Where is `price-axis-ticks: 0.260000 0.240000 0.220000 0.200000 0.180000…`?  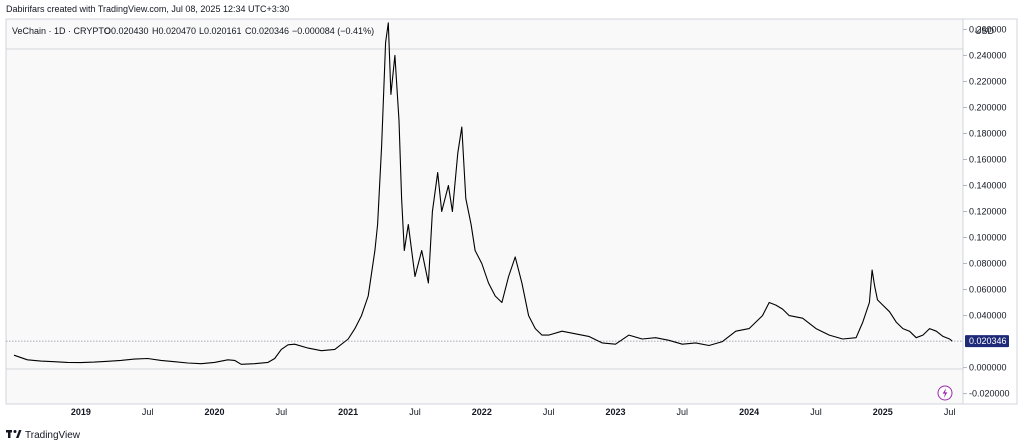
price-axis-ticks: 0.260000 0.240000 0.220000 0.200000 0.180000… is located at coordinates (986, 211).